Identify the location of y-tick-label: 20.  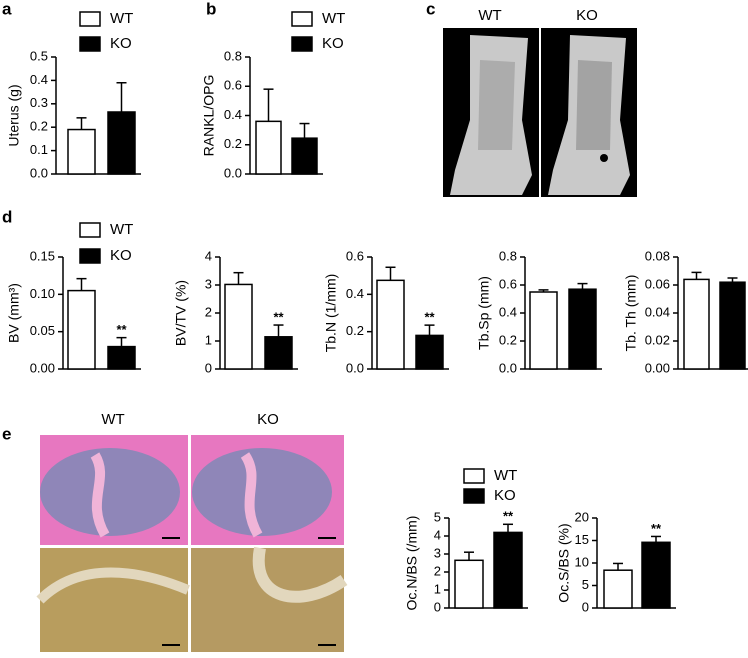
(582, 516).